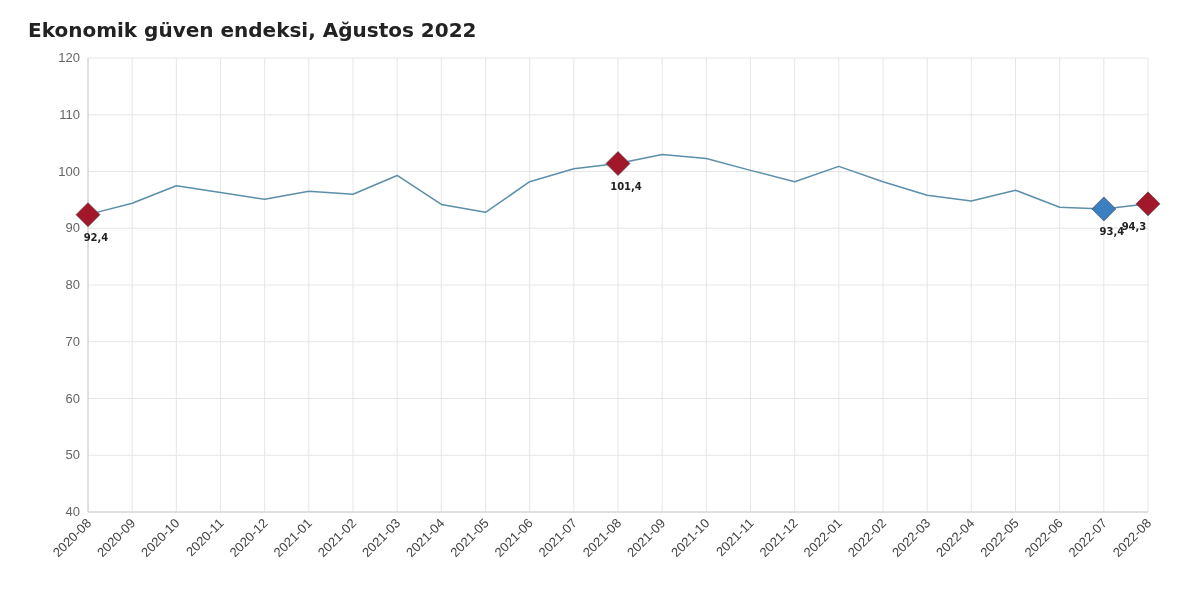  Describe the element at coordinates (69, 171) in the screenshot. I see `y-tick-label: 100` at that location.